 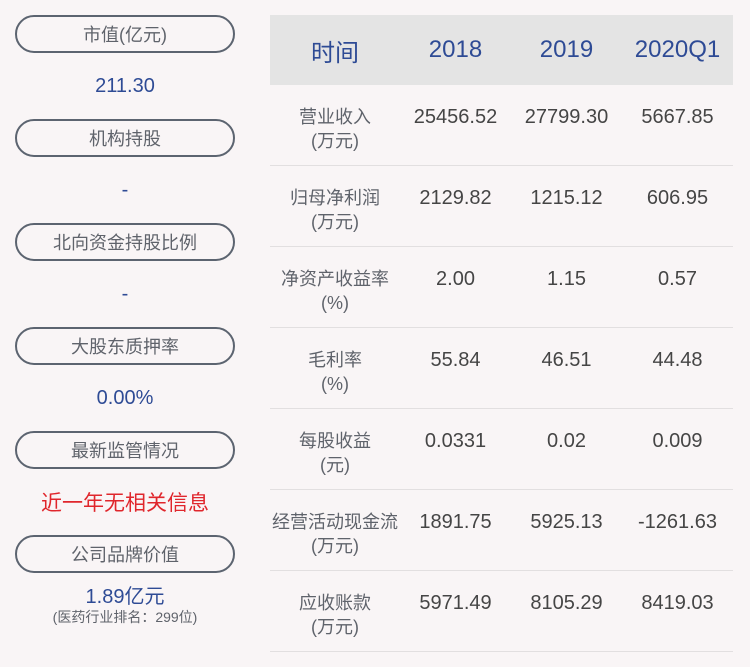 I want to click on cell: 606.95, so click(x=677, y=198).